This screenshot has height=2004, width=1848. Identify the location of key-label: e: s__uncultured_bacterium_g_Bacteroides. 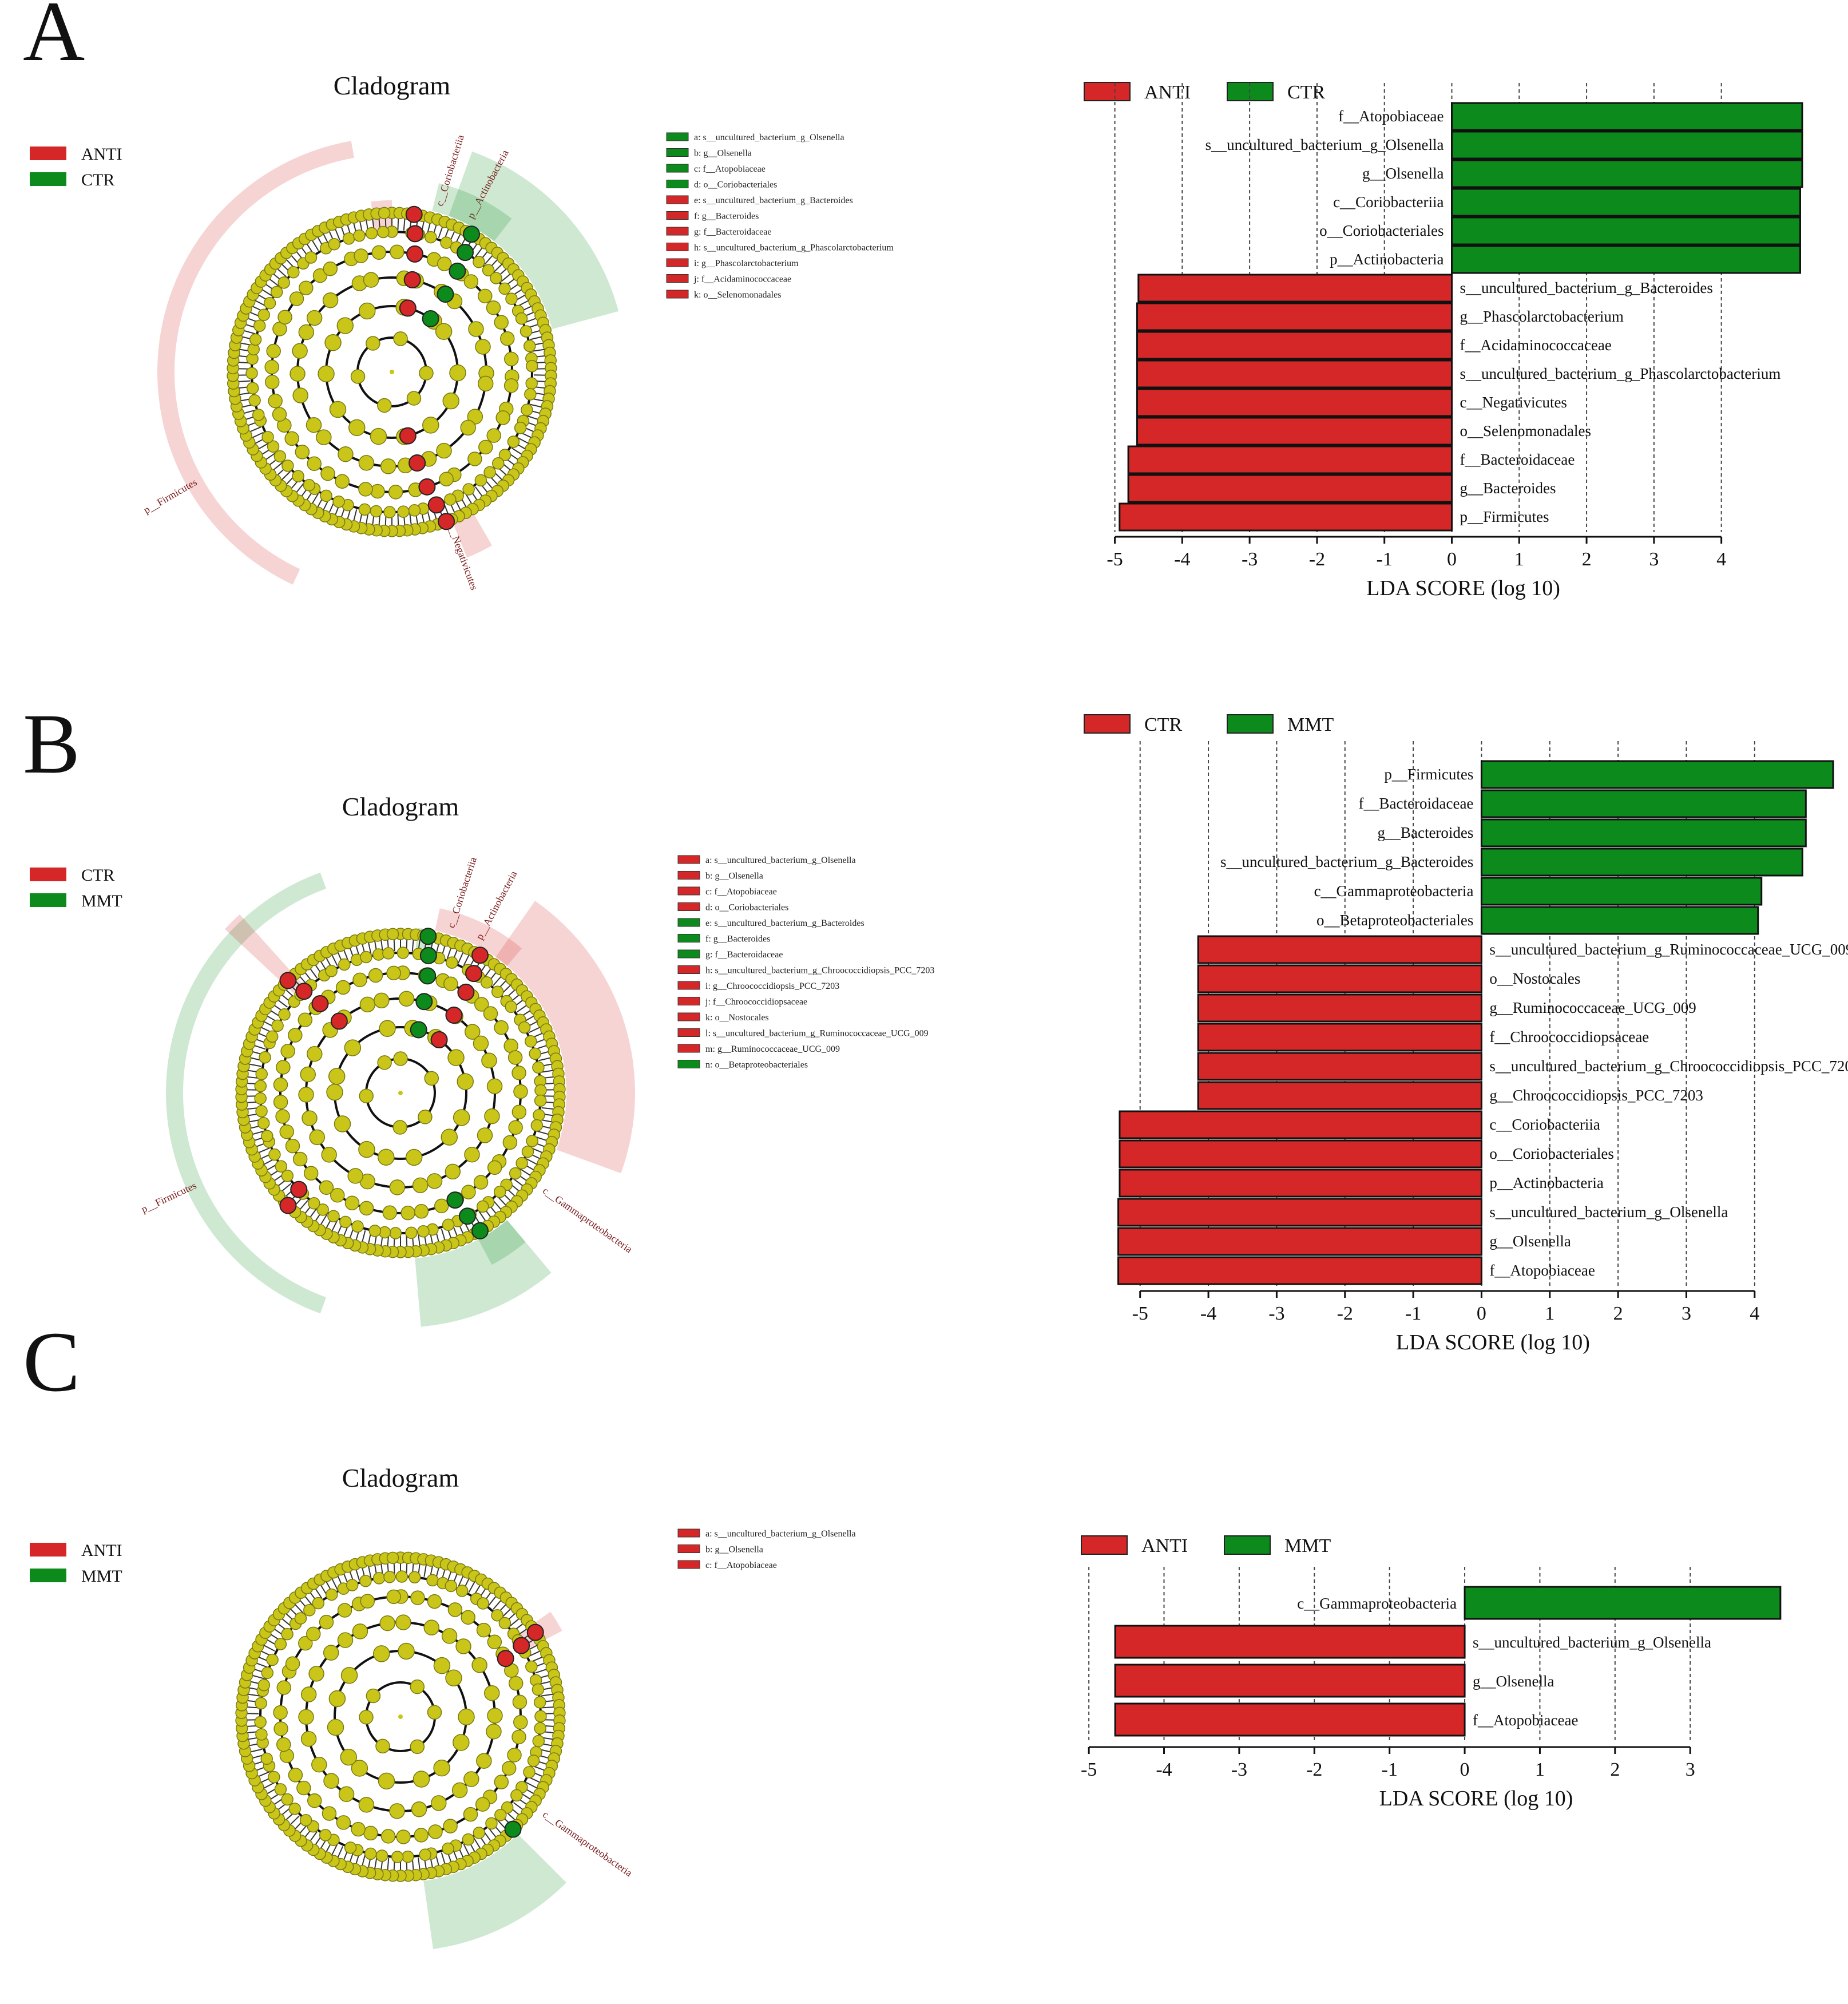
(773, 201).